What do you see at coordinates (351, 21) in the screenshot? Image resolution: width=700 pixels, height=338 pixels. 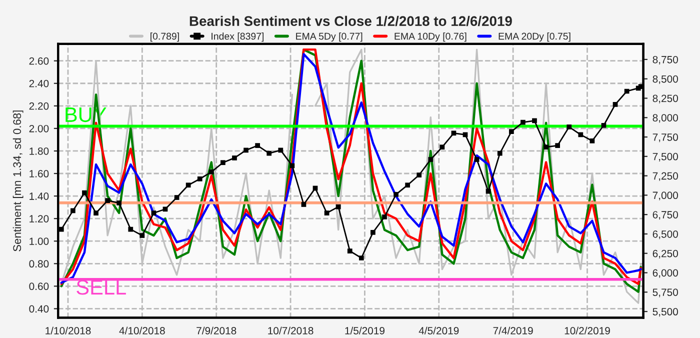 I see `chart-title: Bearish Sentiment vs Close 1/2/2018 to 12/6/2019` at bounding box center [351, 21].